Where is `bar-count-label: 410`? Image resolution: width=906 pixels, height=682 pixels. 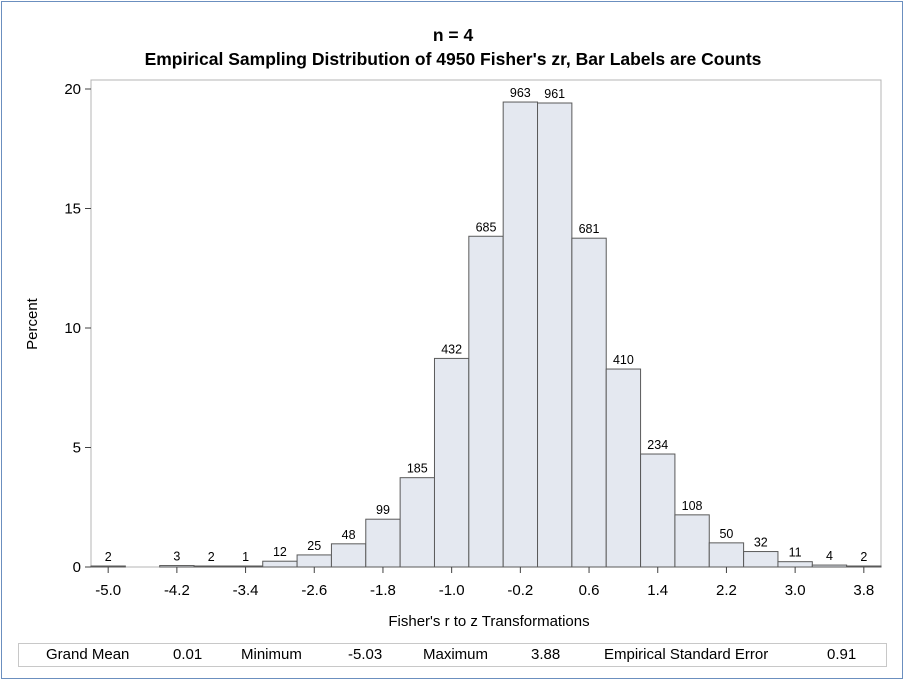
bar-count-label: 410 is located at coordinates (623, 360).